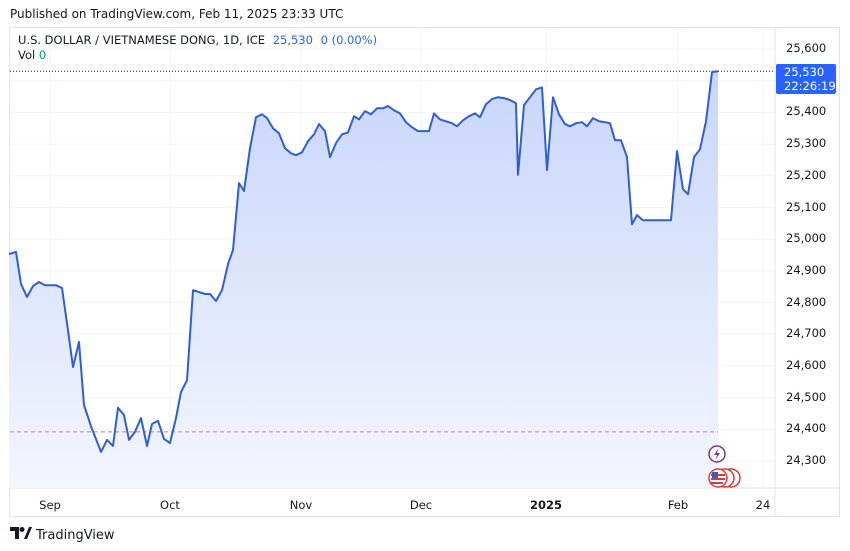  Describe the element at coordinates (810, 86) in the screenshot. I see `bar-countdown: 22:26:19` at that location.